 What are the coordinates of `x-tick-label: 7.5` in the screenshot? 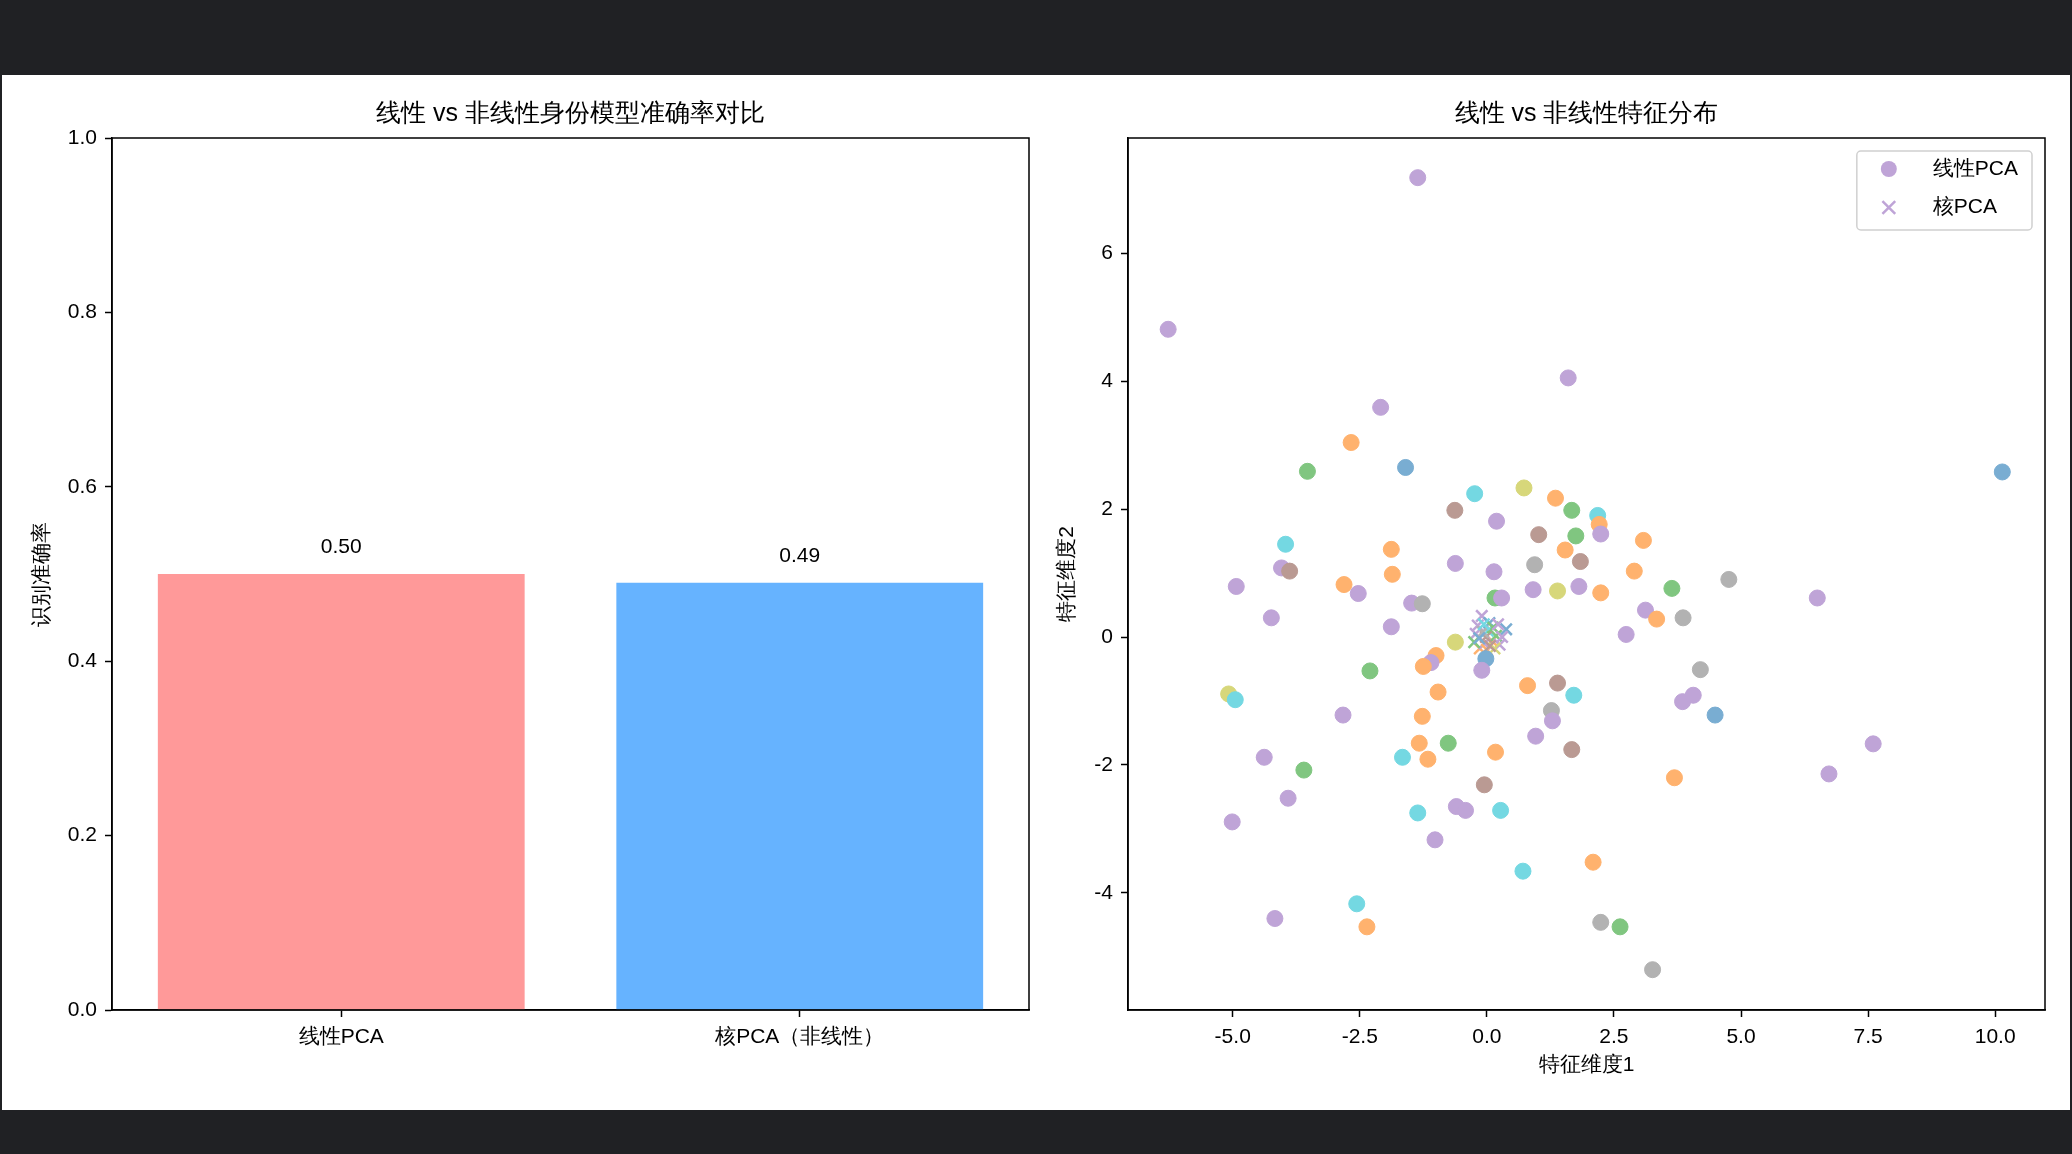 It's located at (1868, 1036).